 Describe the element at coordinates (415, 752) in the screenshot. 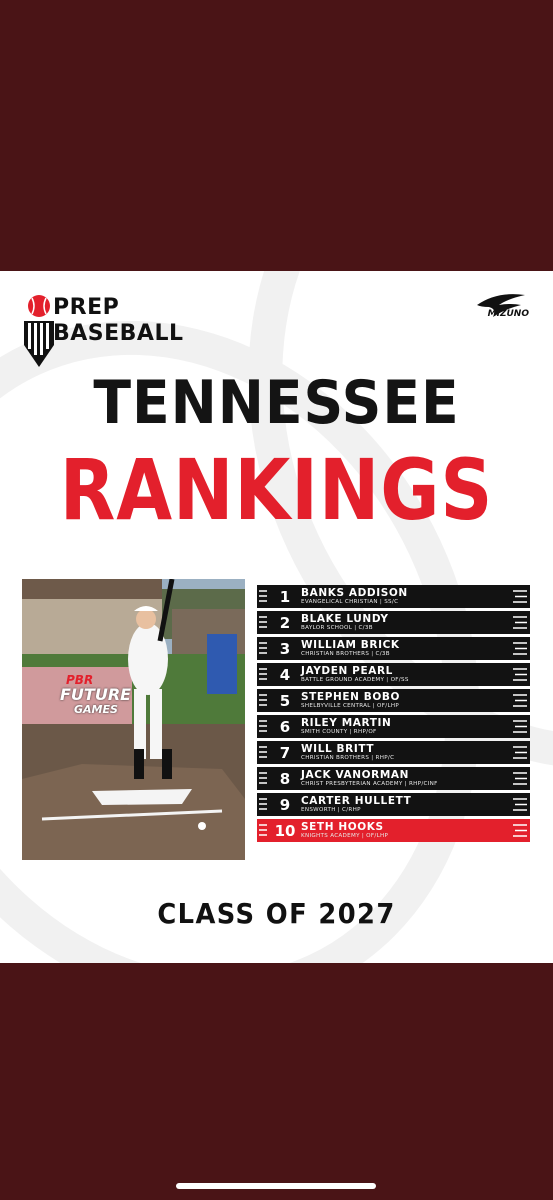

I see `player-info: WILL BRITT CHRISTIAN BROTHERS | RHP/C` at that location.